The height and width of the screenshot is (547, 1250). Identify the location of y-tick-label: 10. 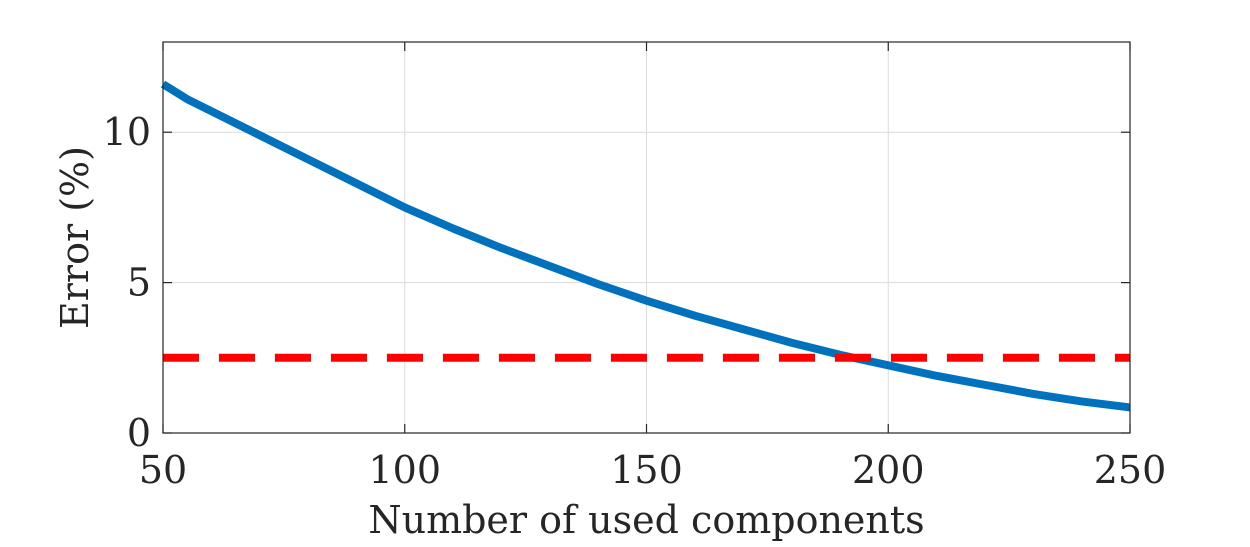
(127, 132).